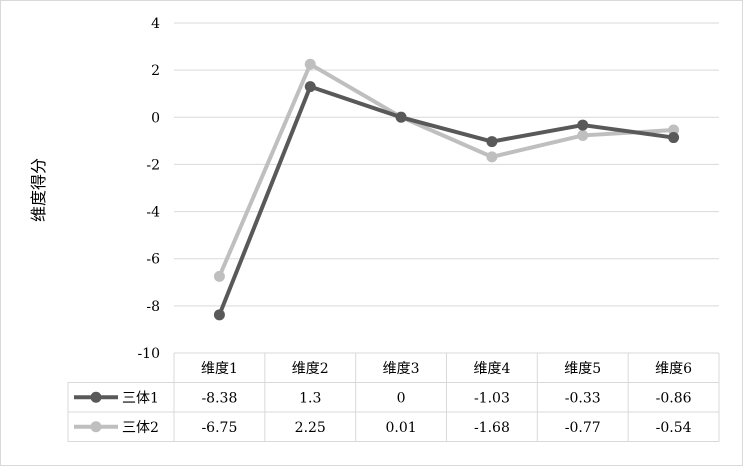 The width and height of the screenshot is (743, 471). I want to click on data-table-cell: 0, so click(401, 398).